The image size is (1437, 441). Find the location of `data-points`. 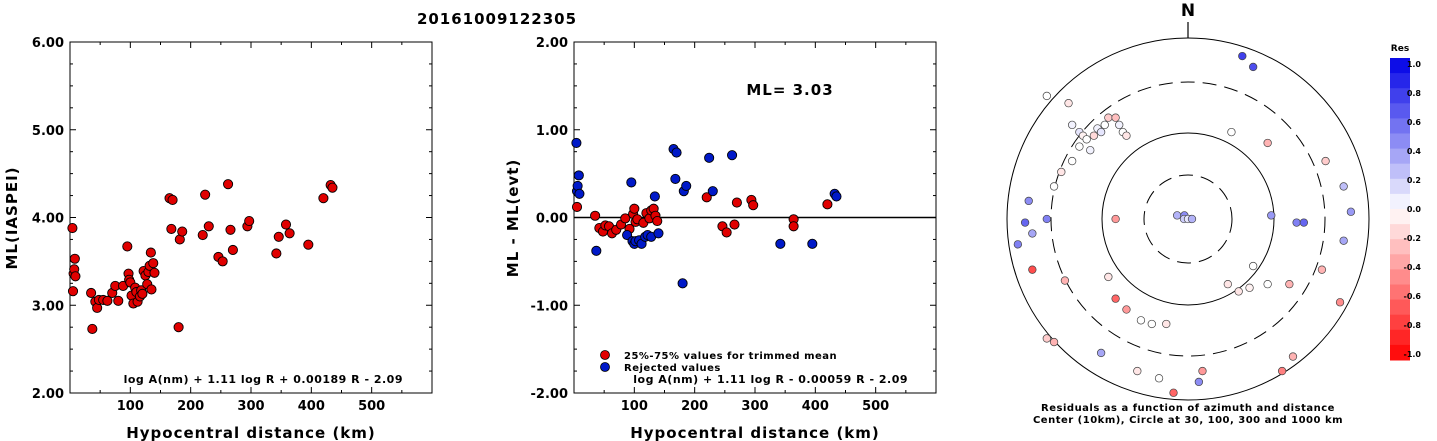

data-points is located at coordinates (706, 213).